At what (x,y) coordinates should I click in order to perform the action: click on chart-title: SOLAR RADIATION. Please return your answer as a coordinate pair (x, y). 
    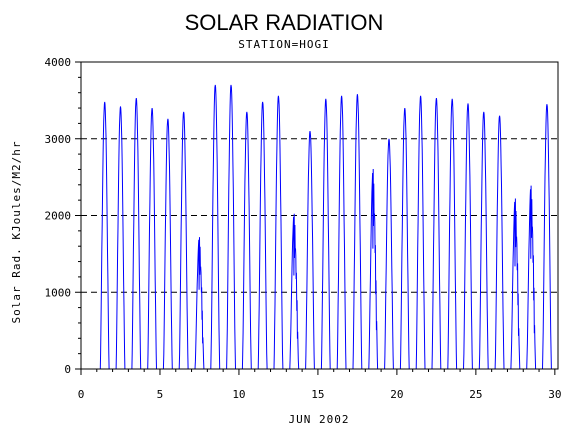
    Looking at the image, I should click on (284, 22).